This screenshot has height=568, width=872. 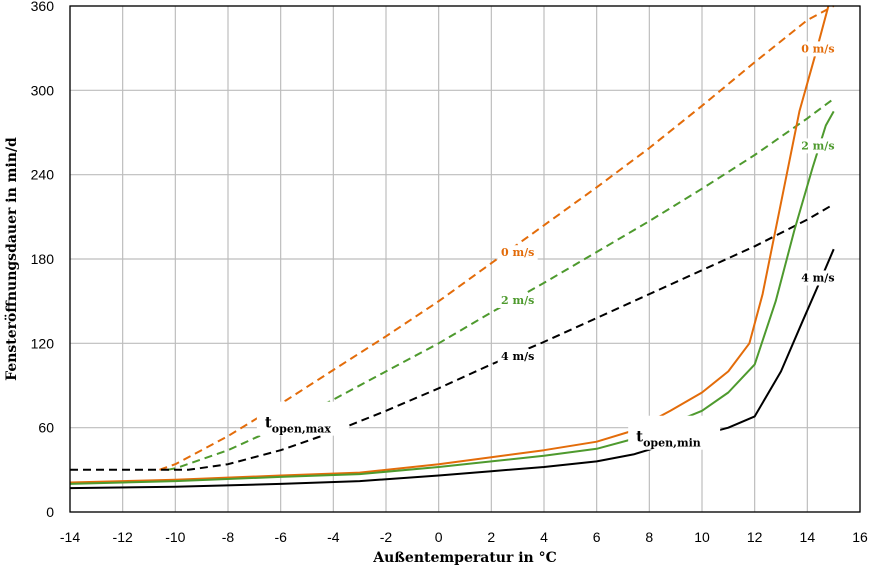 I want to click on y-tick-label: 300, so click(x=43, y=90).